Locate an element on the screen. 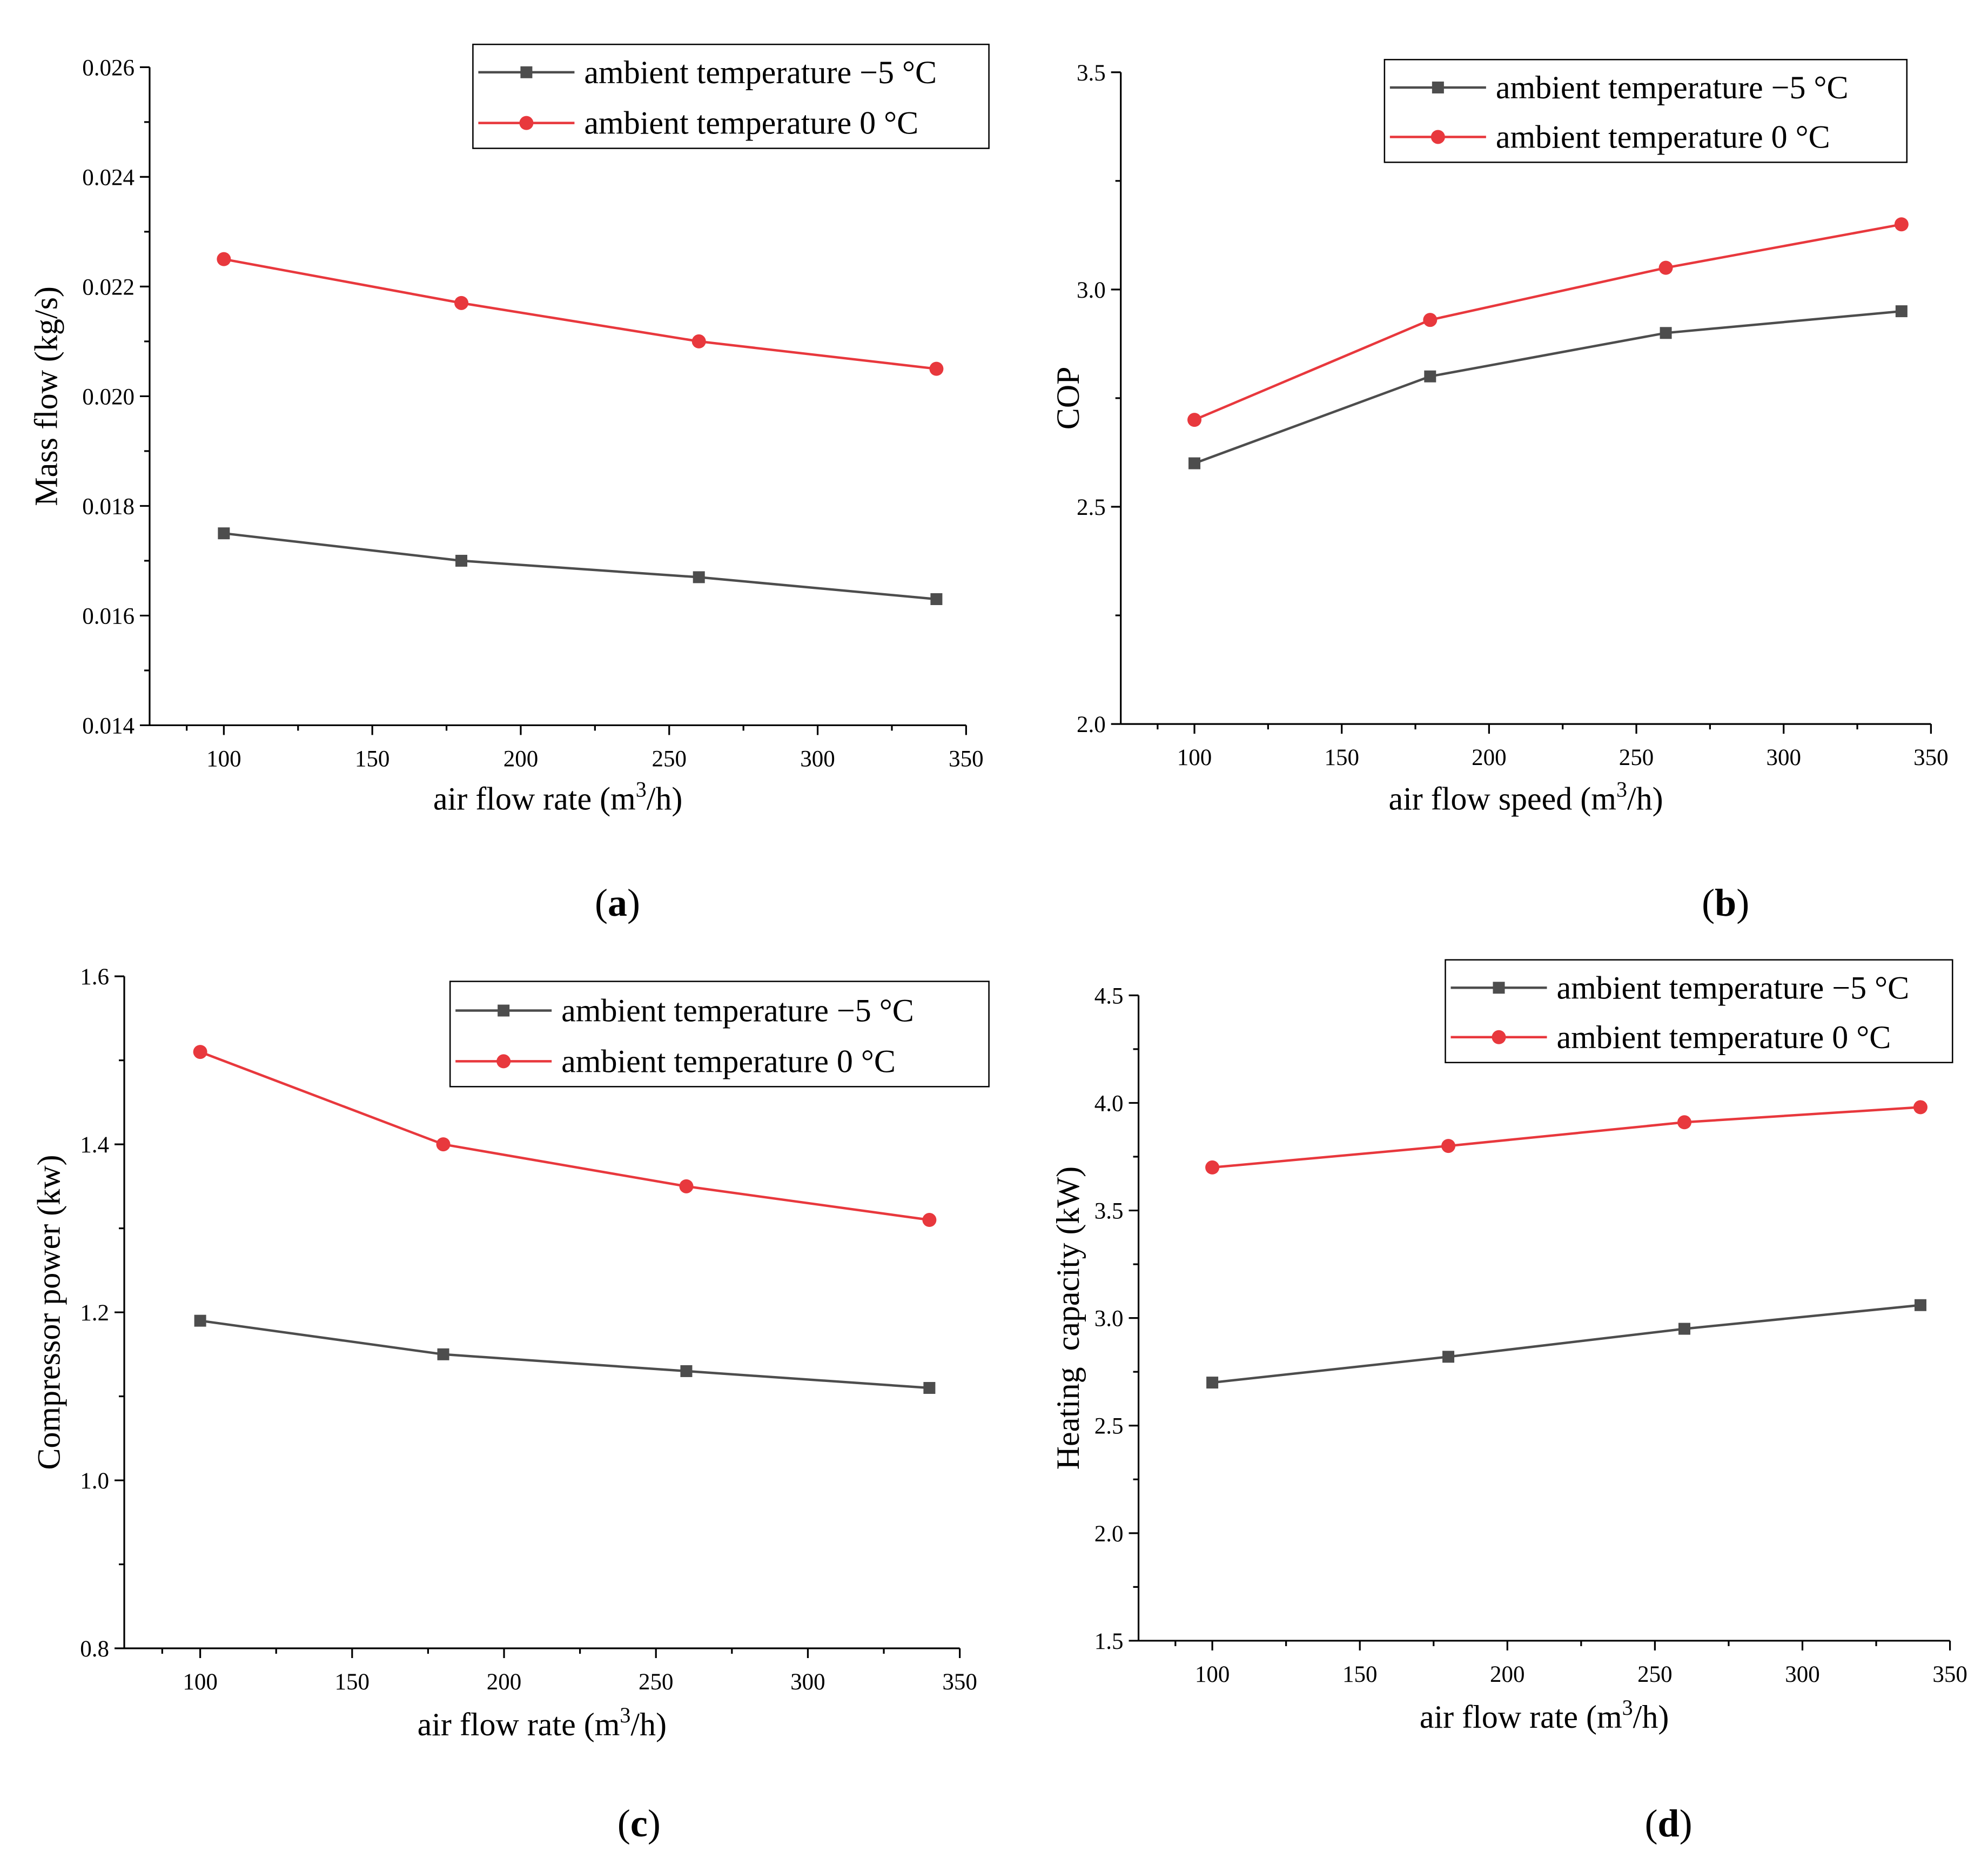 The height and width of the screenshot is (1852, 1988). y-tick-label: 2.0 is located at coordinates (1109, 1534).